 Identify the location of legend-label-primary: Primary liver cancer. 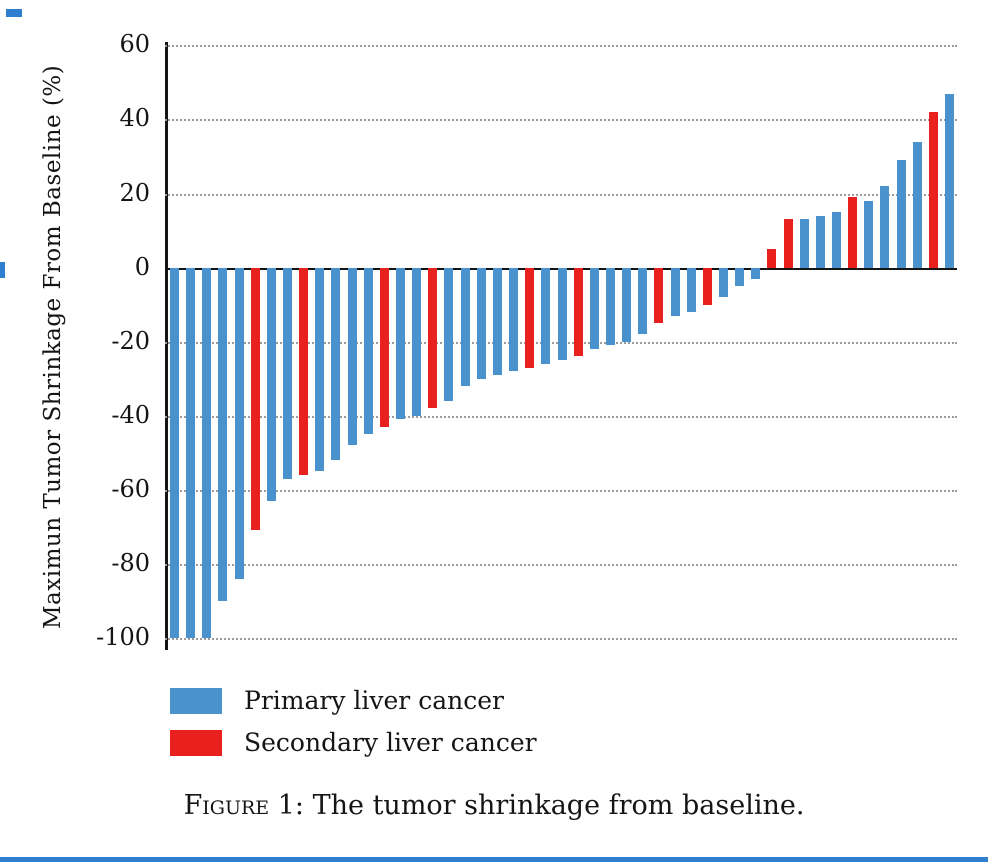
(374, 700).